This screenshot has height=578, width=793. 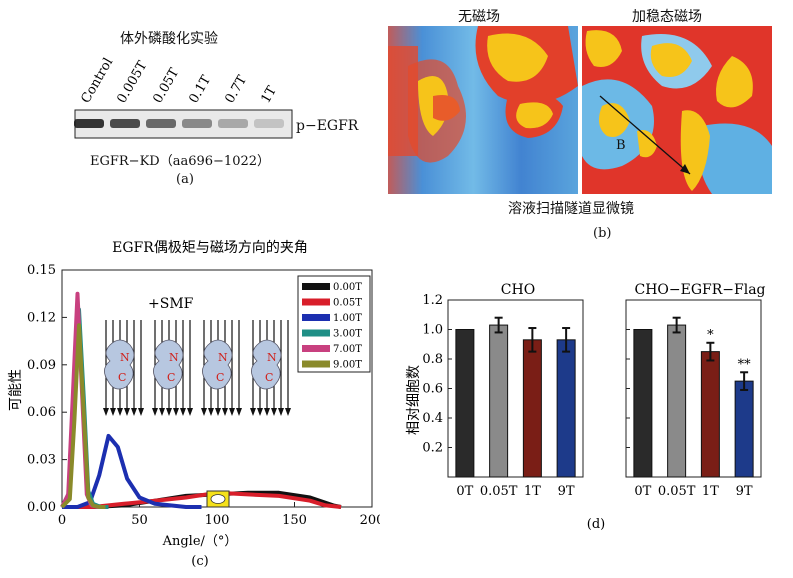 What do you see at coordinates (169, 39) in the screenshot?
I see `panel-a-title: 体外磷酸化实验` at bounding box center [169, 39].